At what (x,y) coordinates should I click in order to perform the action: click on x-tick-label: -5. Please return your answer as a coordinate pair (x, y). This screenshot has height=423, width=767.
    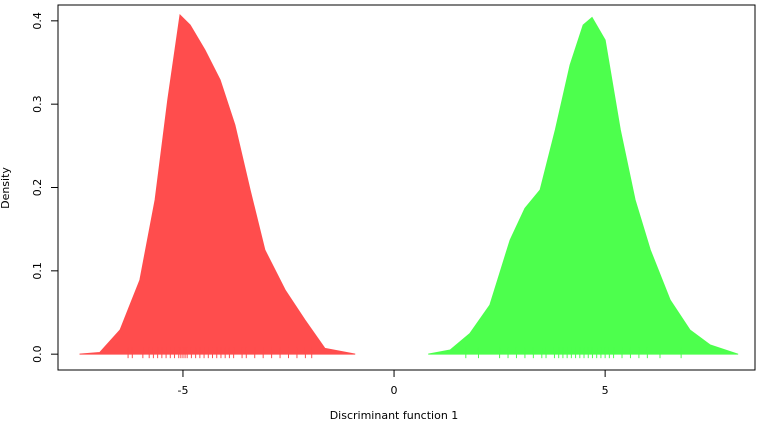
    Looking at the image, I should click on (182, 390).